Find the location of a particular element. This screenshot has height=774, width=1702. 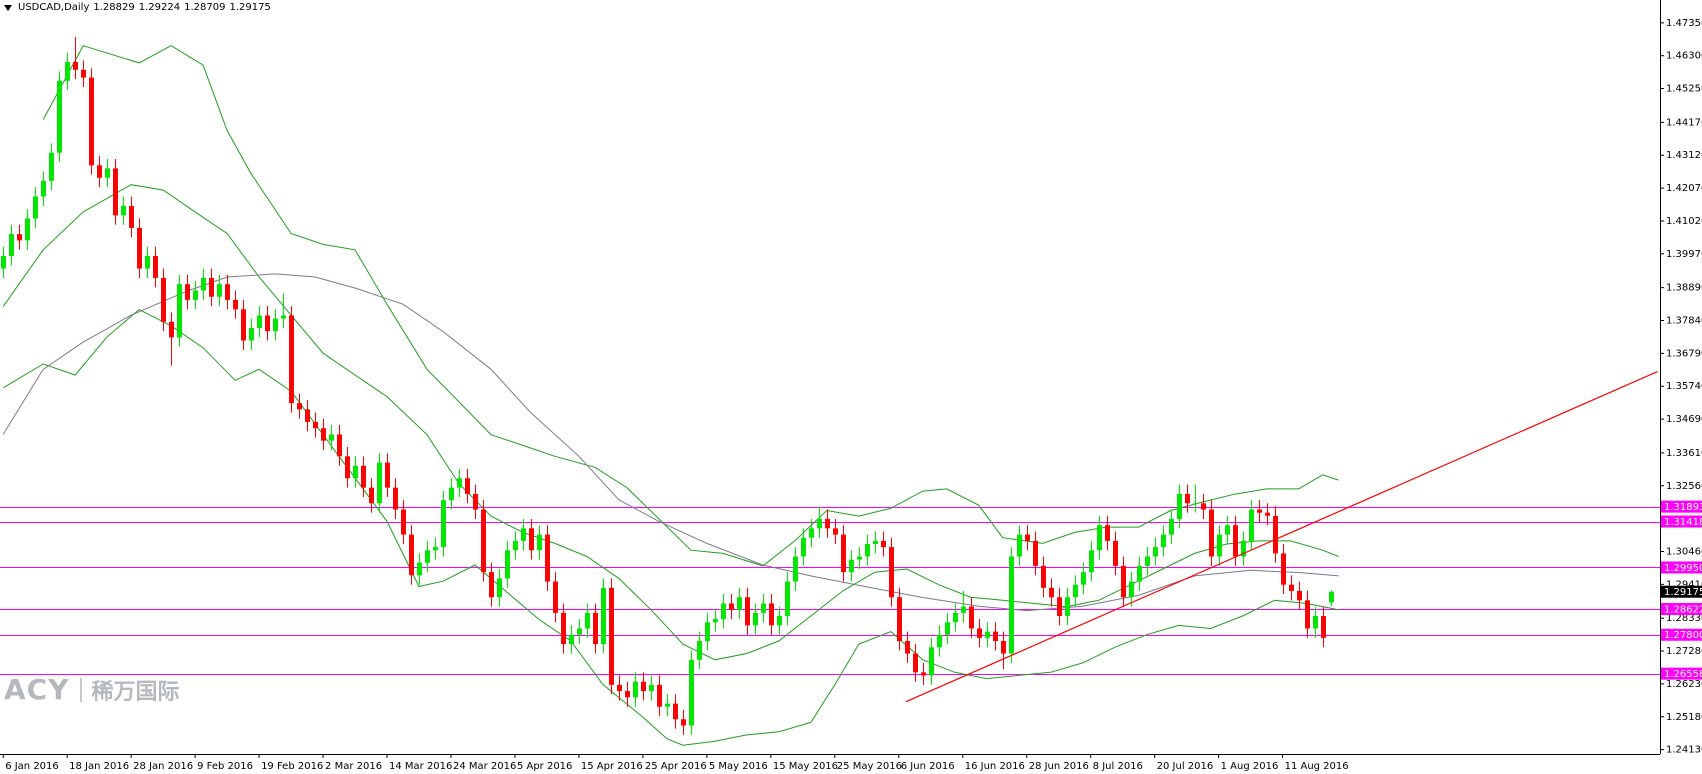

ohlc-close: 1.29175 is located at coordinates (250, 7).